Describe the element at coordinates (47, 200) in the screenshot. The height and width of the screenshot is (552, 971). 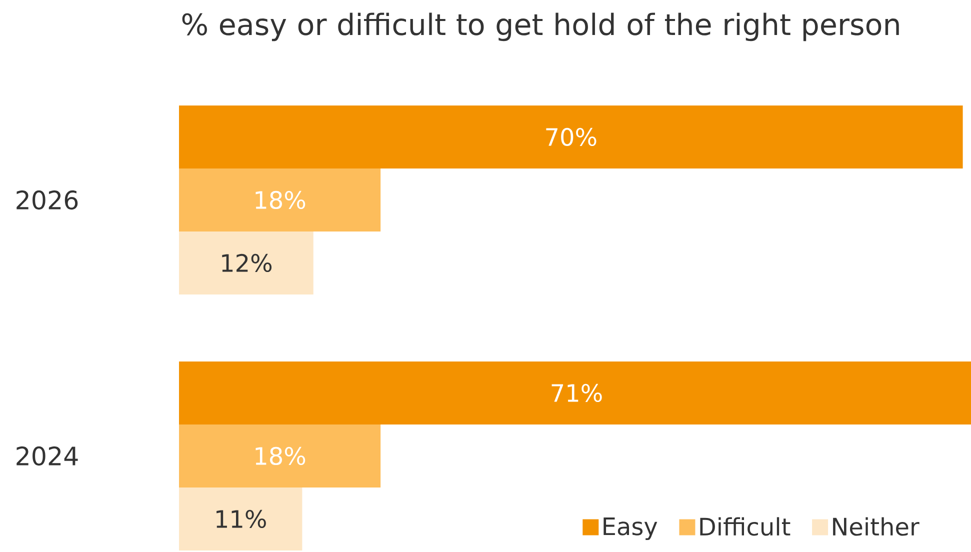
I see `y-tick-label: 2026` at that location.